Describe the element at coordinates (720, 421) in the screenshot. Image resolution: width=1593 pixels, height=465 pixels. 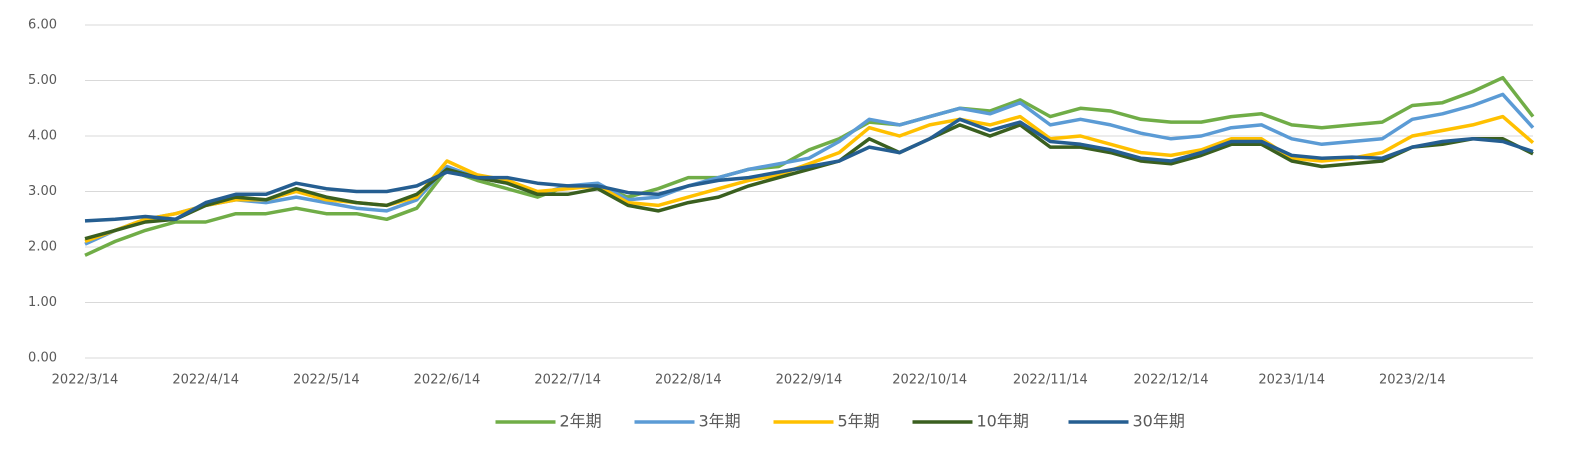
I see `legend-label: 3年期` at that location.